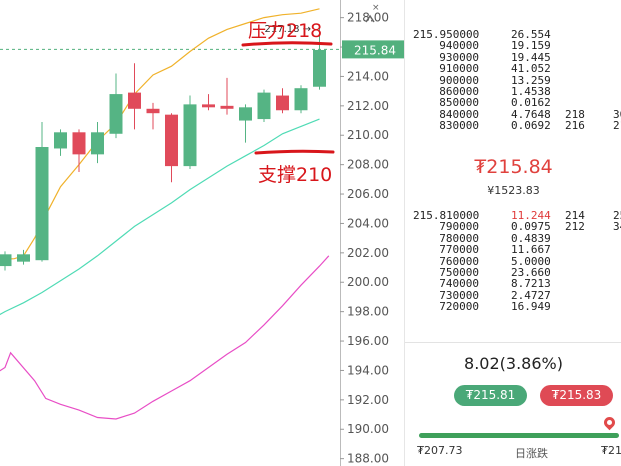 This screenshot has height=466, width=621. Describe the element at coordinates (513, 190) in the screenshot. I see `last-price-cny: ¥1523.83` at that location.